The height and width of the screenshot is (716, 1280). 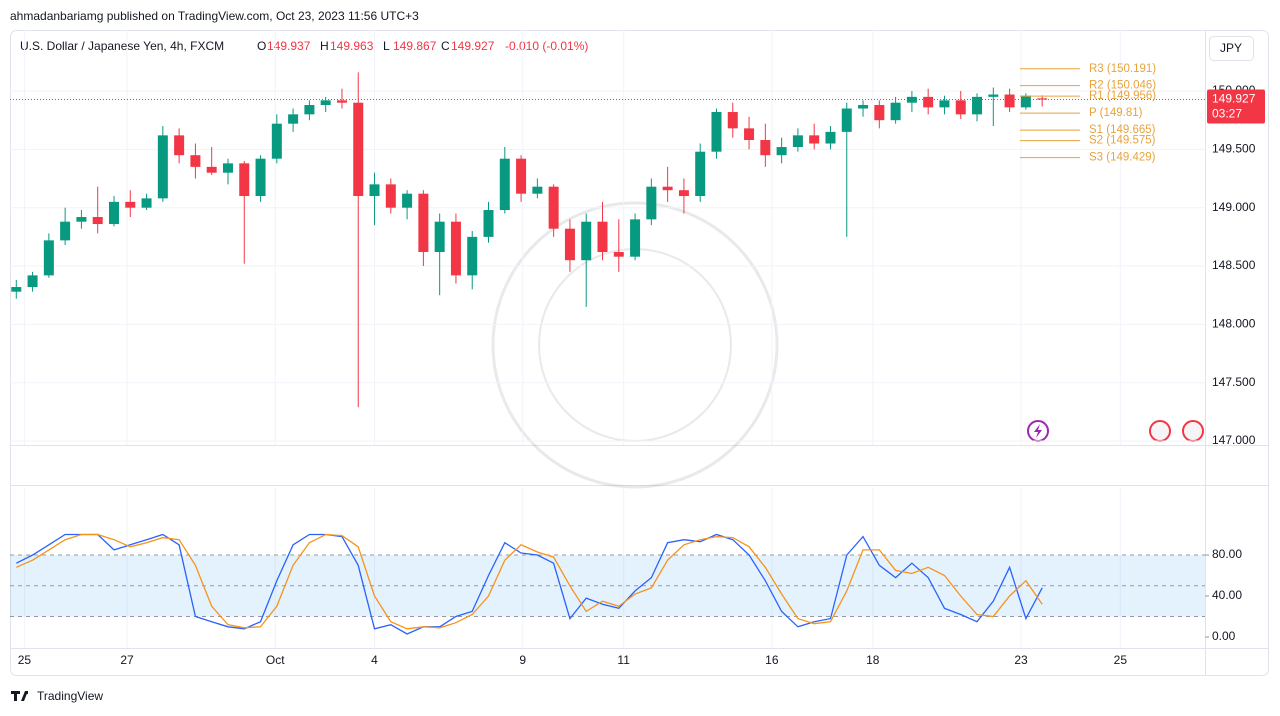 What do you see at coordinates (1234, 382) in the screenshot?
I see `y-tick-label: 147.500` at bounding box center [1234, 382].